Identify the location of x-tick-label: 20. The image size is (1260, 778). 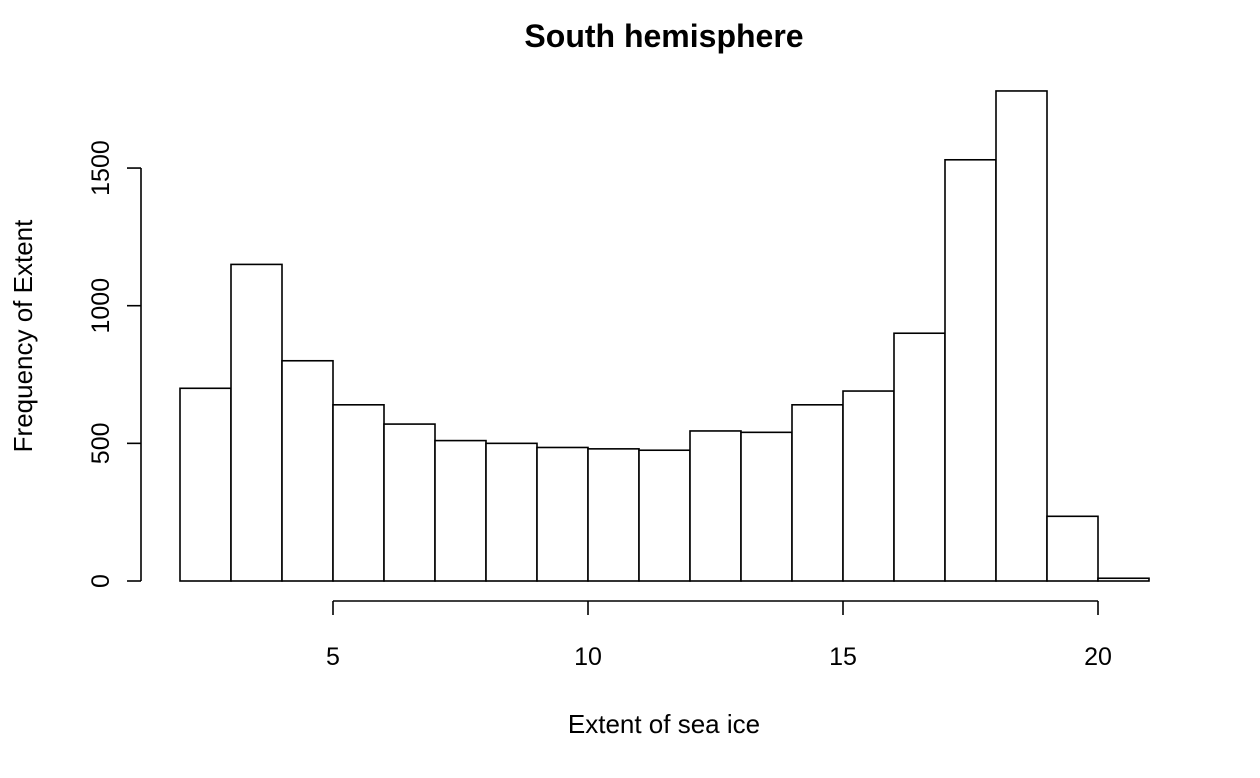
(1098, 657).